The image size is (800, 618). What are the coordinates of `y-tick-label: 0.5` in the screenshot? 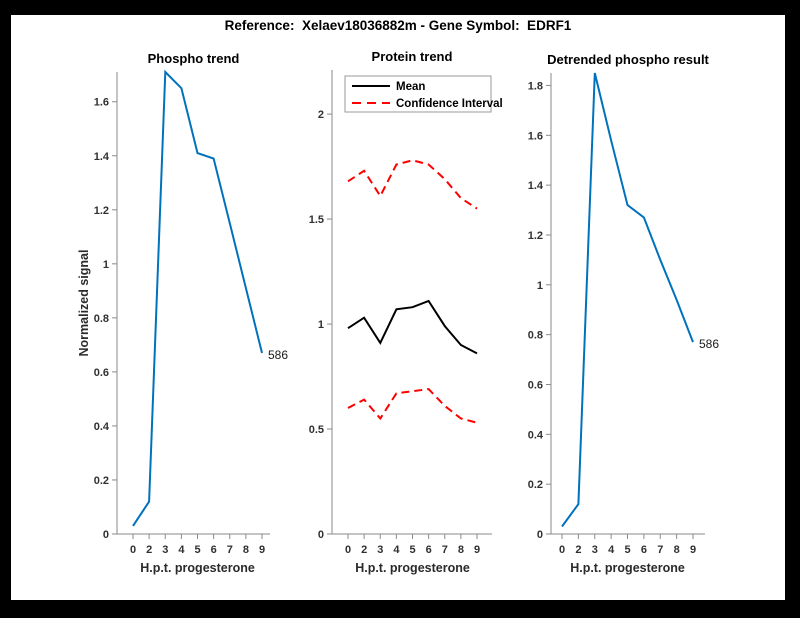 It's located at (316, 430).